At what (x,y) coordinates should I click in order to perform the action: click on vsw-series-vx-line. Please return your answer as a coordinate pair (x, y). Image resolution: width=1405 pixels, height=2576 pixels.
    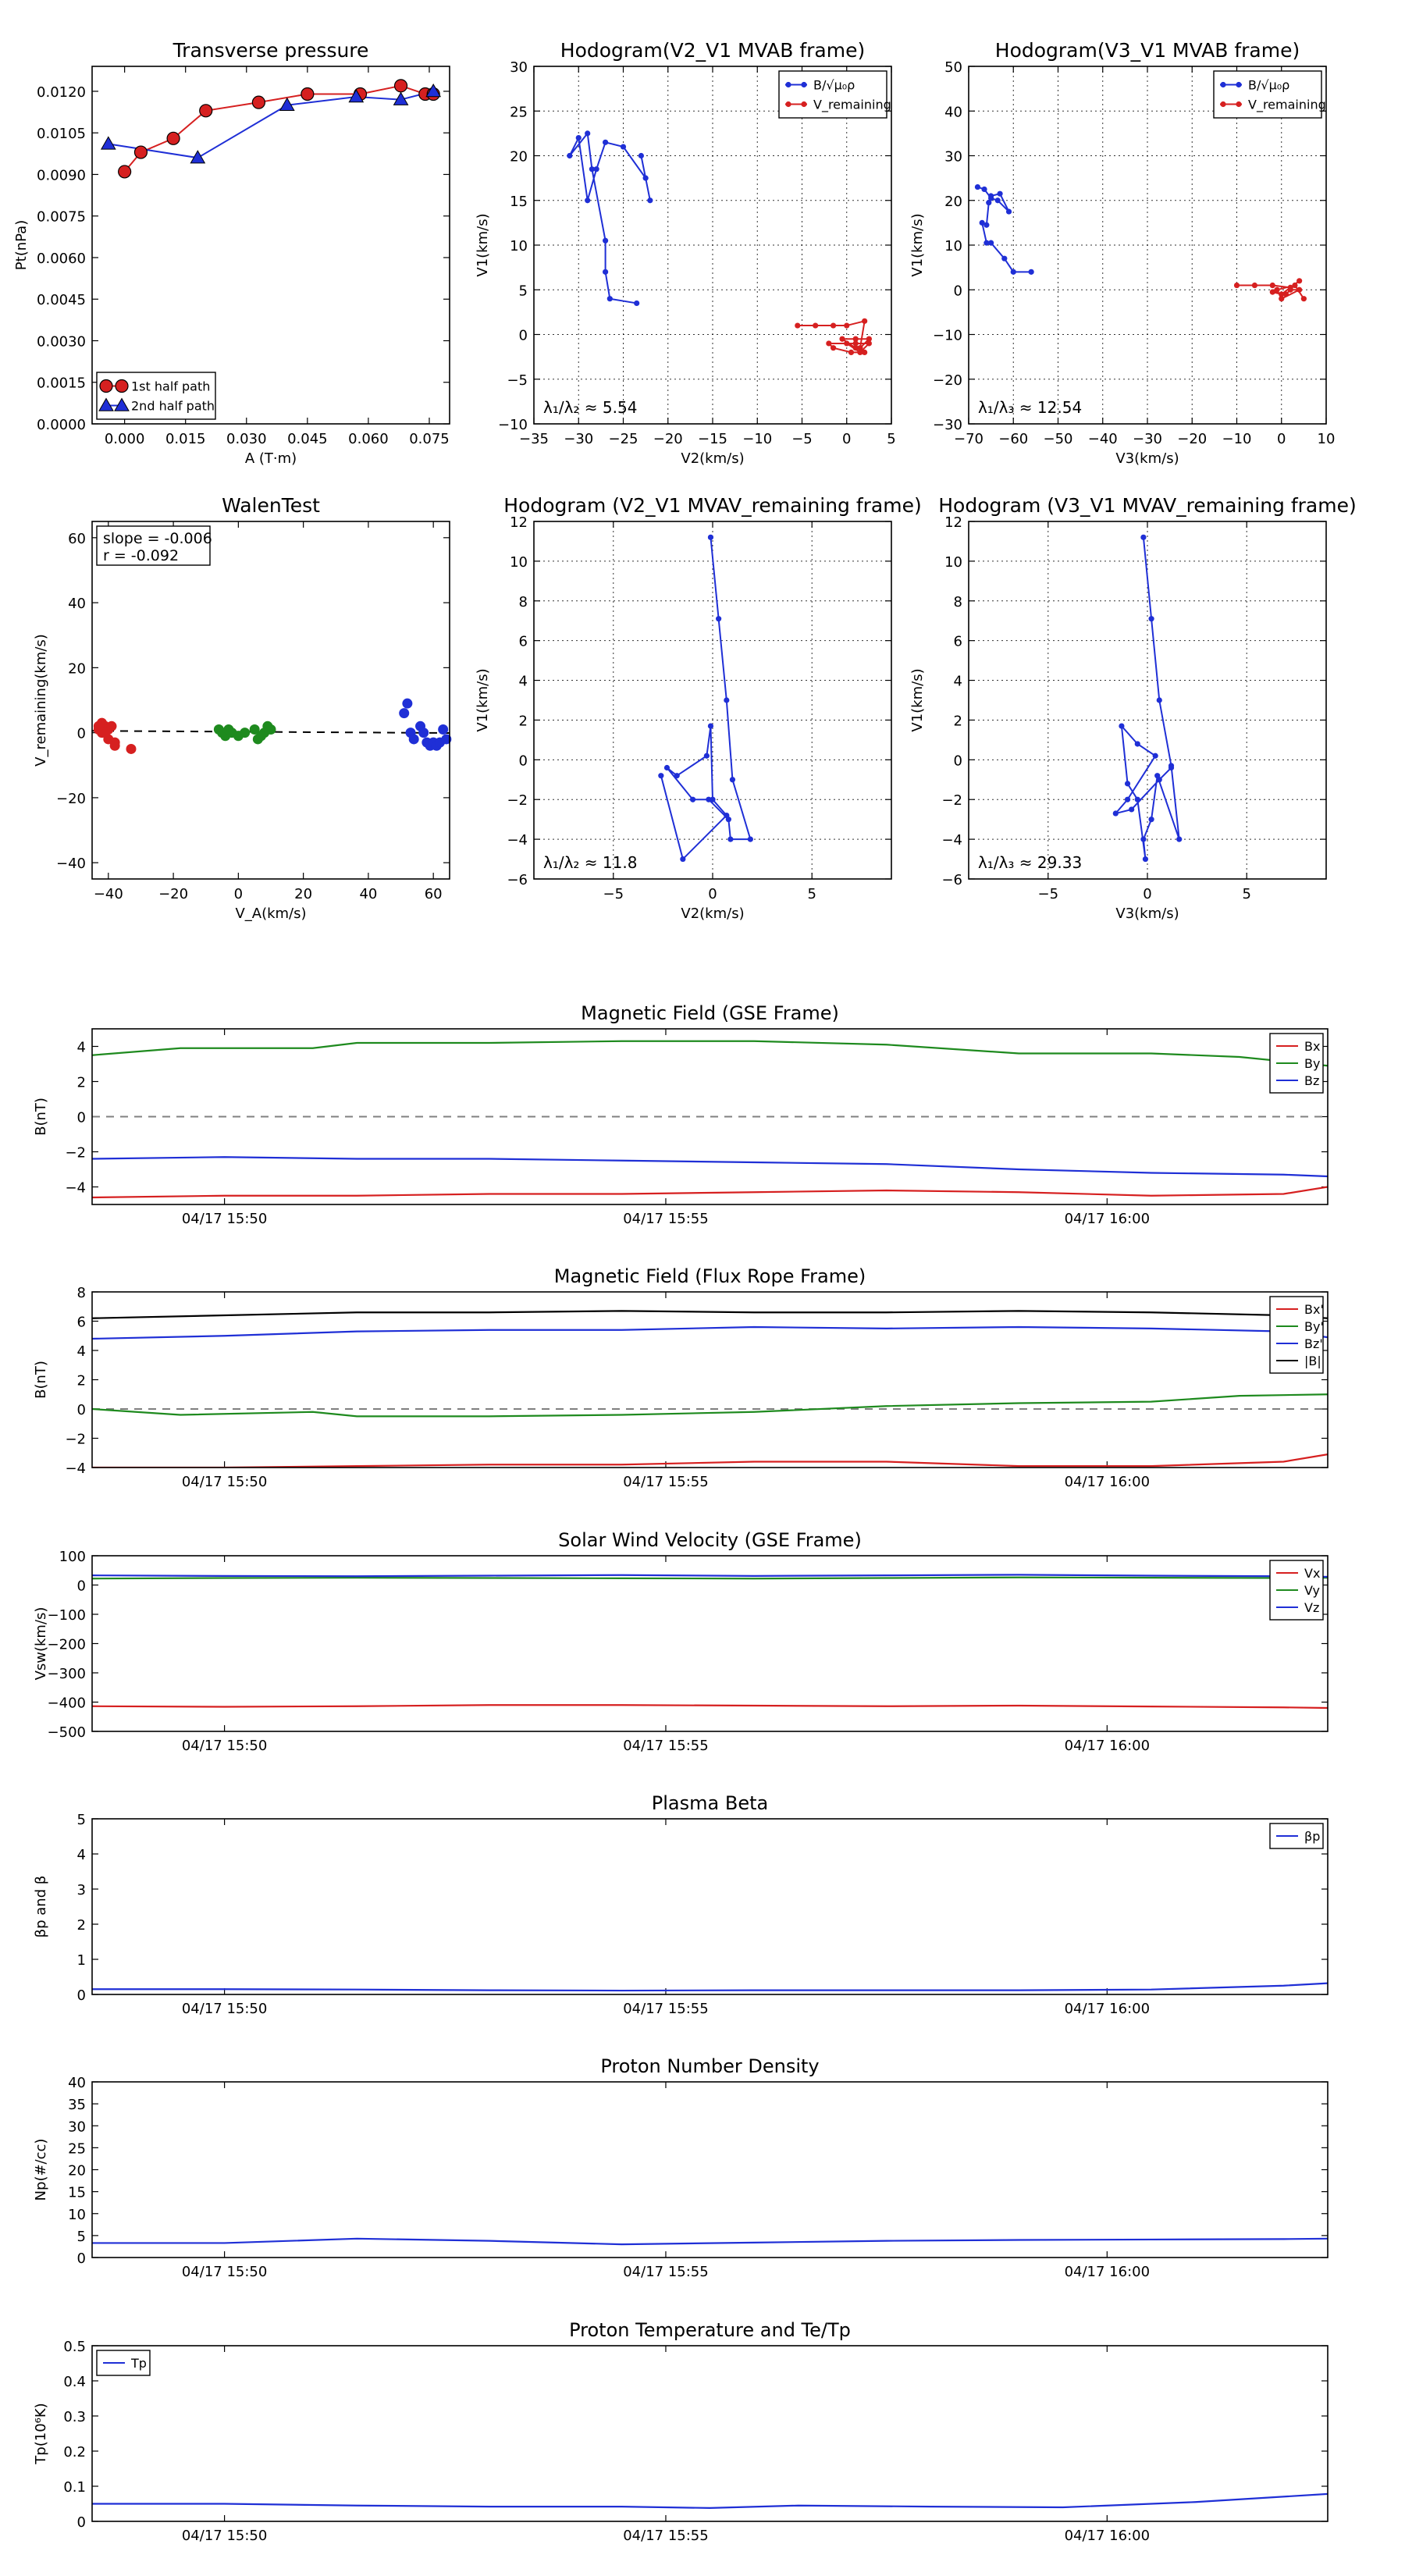
    Looking at the image, I should click on (710, 1707).